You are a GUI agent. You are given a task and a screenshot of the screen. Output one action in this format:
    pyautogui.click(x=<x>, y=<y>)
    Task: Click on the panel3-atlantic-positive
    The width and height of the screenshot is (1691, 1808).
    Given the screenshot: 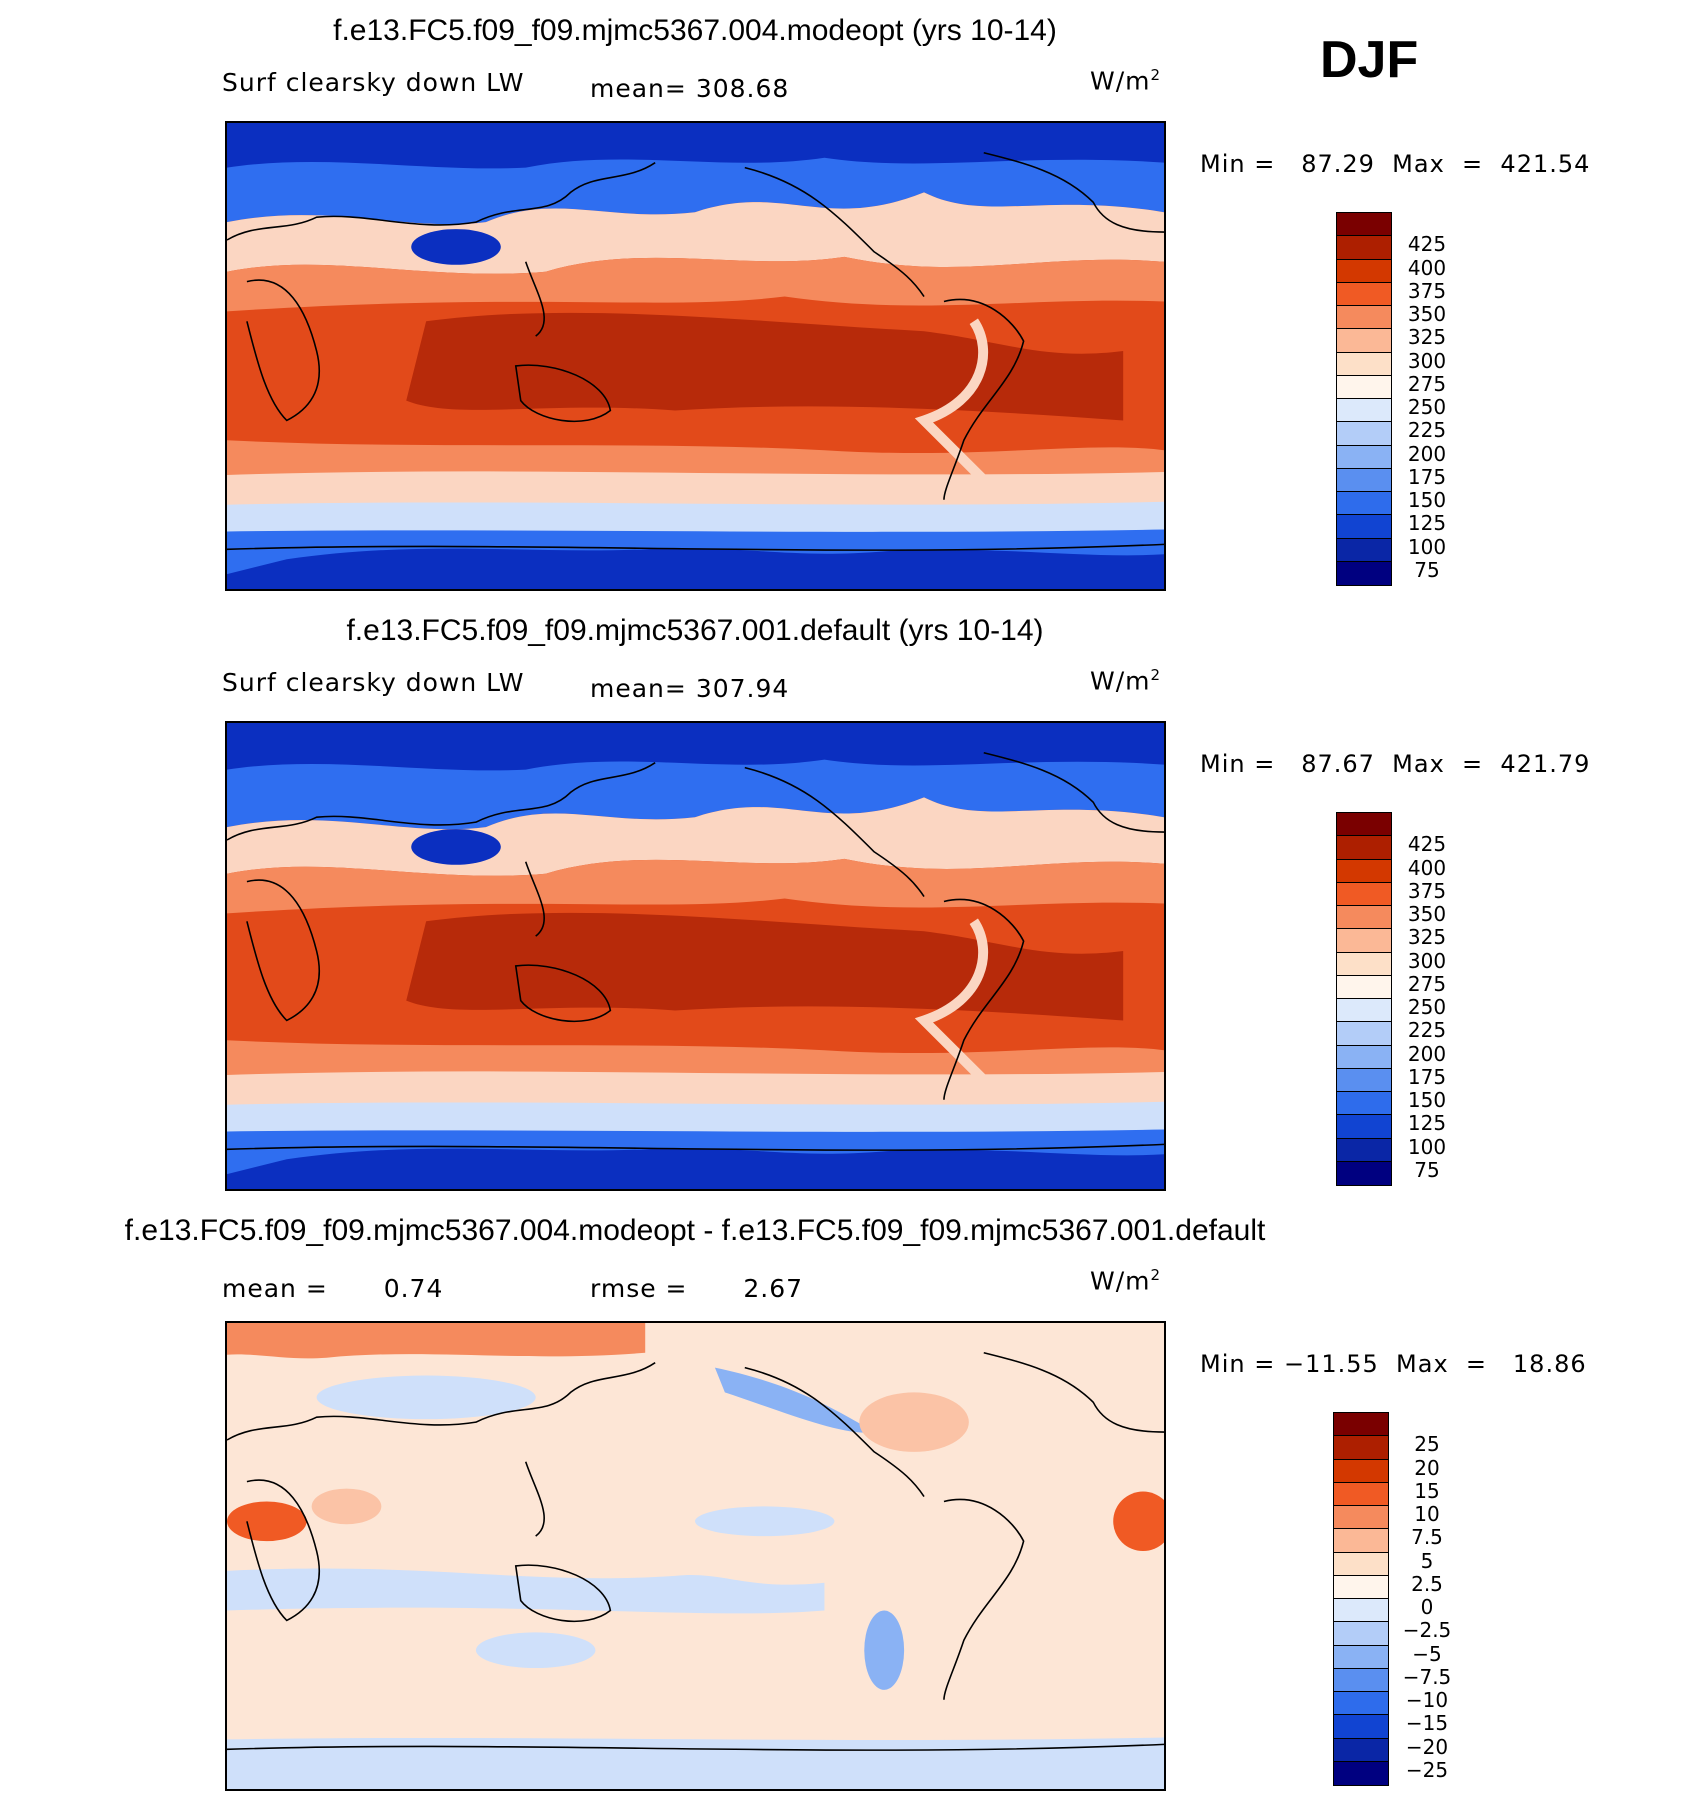 What is the action you would take?
    pyautogui.click(x=1138, y=1521)
    